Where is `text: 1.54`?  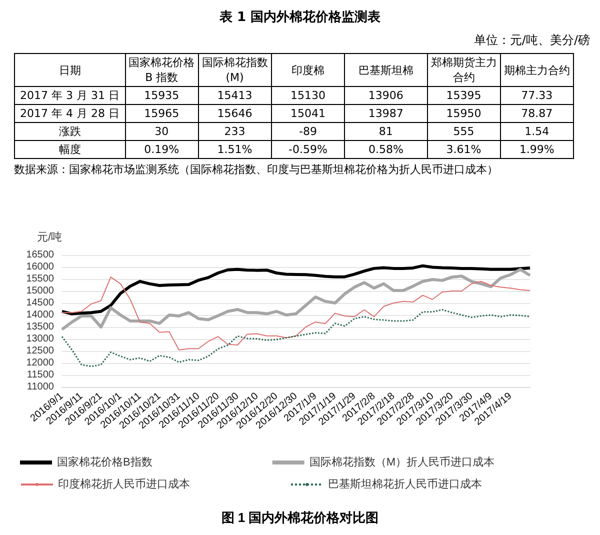
text: 1.54 is located at coordinates (537, 131).